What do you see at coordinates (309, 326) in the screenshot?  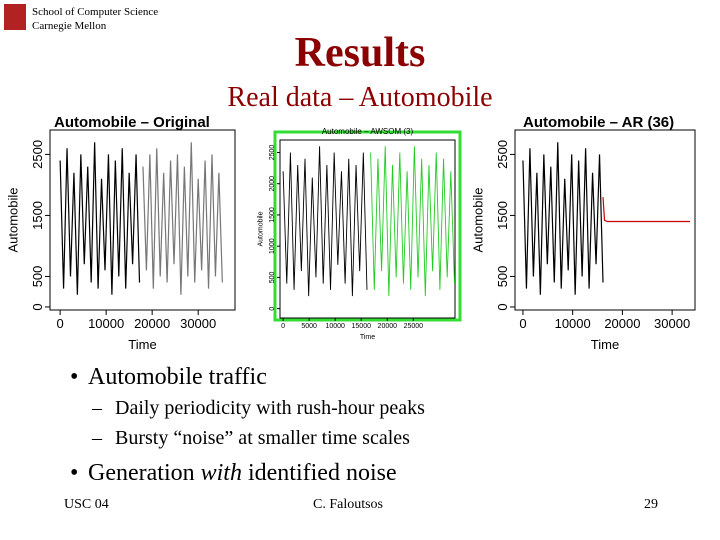 I see `x-tick-label: 5000` at bounding box center [309, 326].